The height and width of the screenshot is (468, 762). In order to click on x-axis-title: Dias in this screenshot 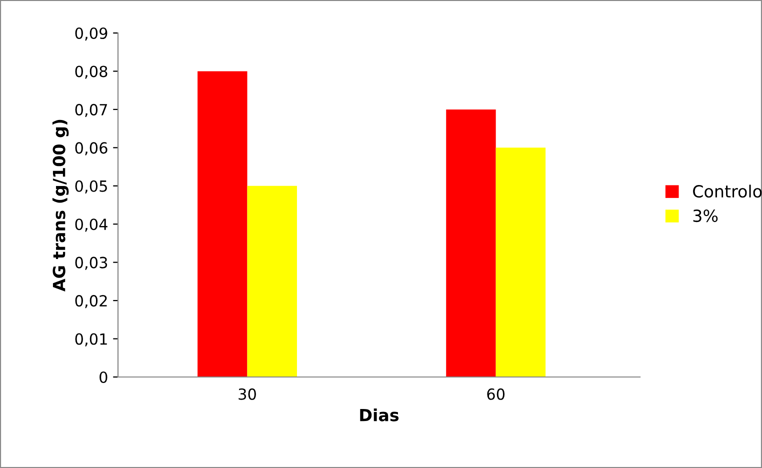, I will do `click(379, 415)`.